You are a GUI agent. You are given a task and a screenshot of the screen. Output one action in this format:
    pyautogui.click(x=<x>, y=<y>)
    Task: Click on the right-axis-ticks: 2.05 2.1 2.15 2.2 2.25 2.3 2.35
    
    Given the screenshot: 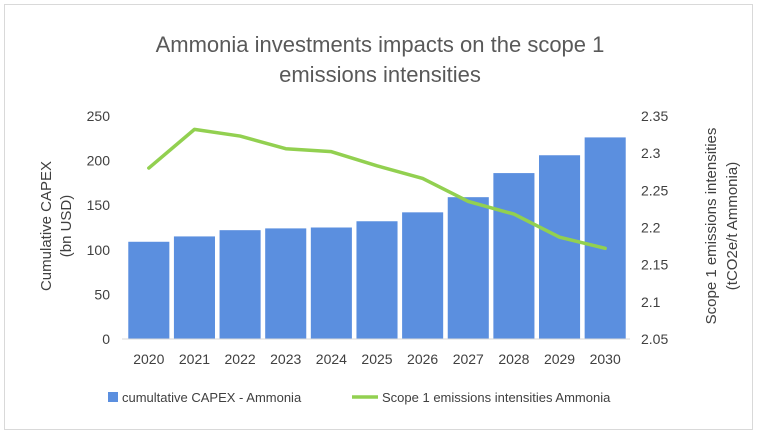 What is the action you would take?
    pyautogui.click(x=654, y=227)
    